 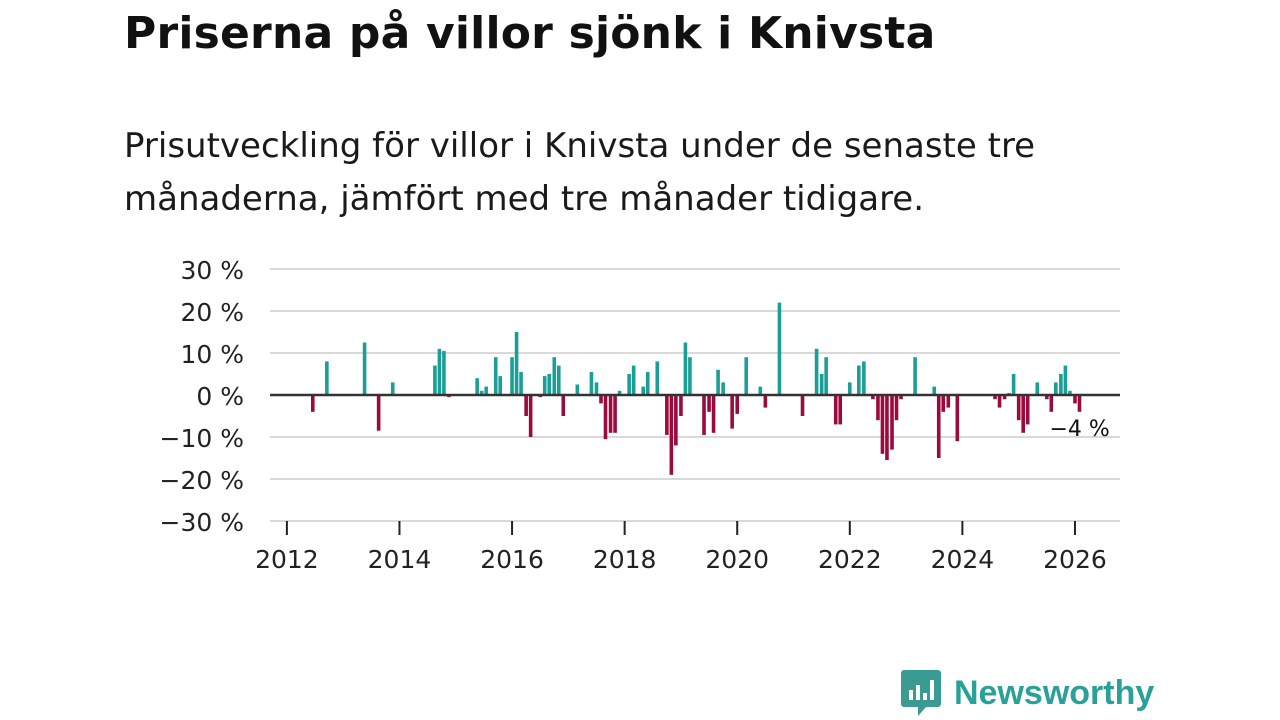 I want to click on brand-name: Newsworthy, so click(x=1054, y=692).